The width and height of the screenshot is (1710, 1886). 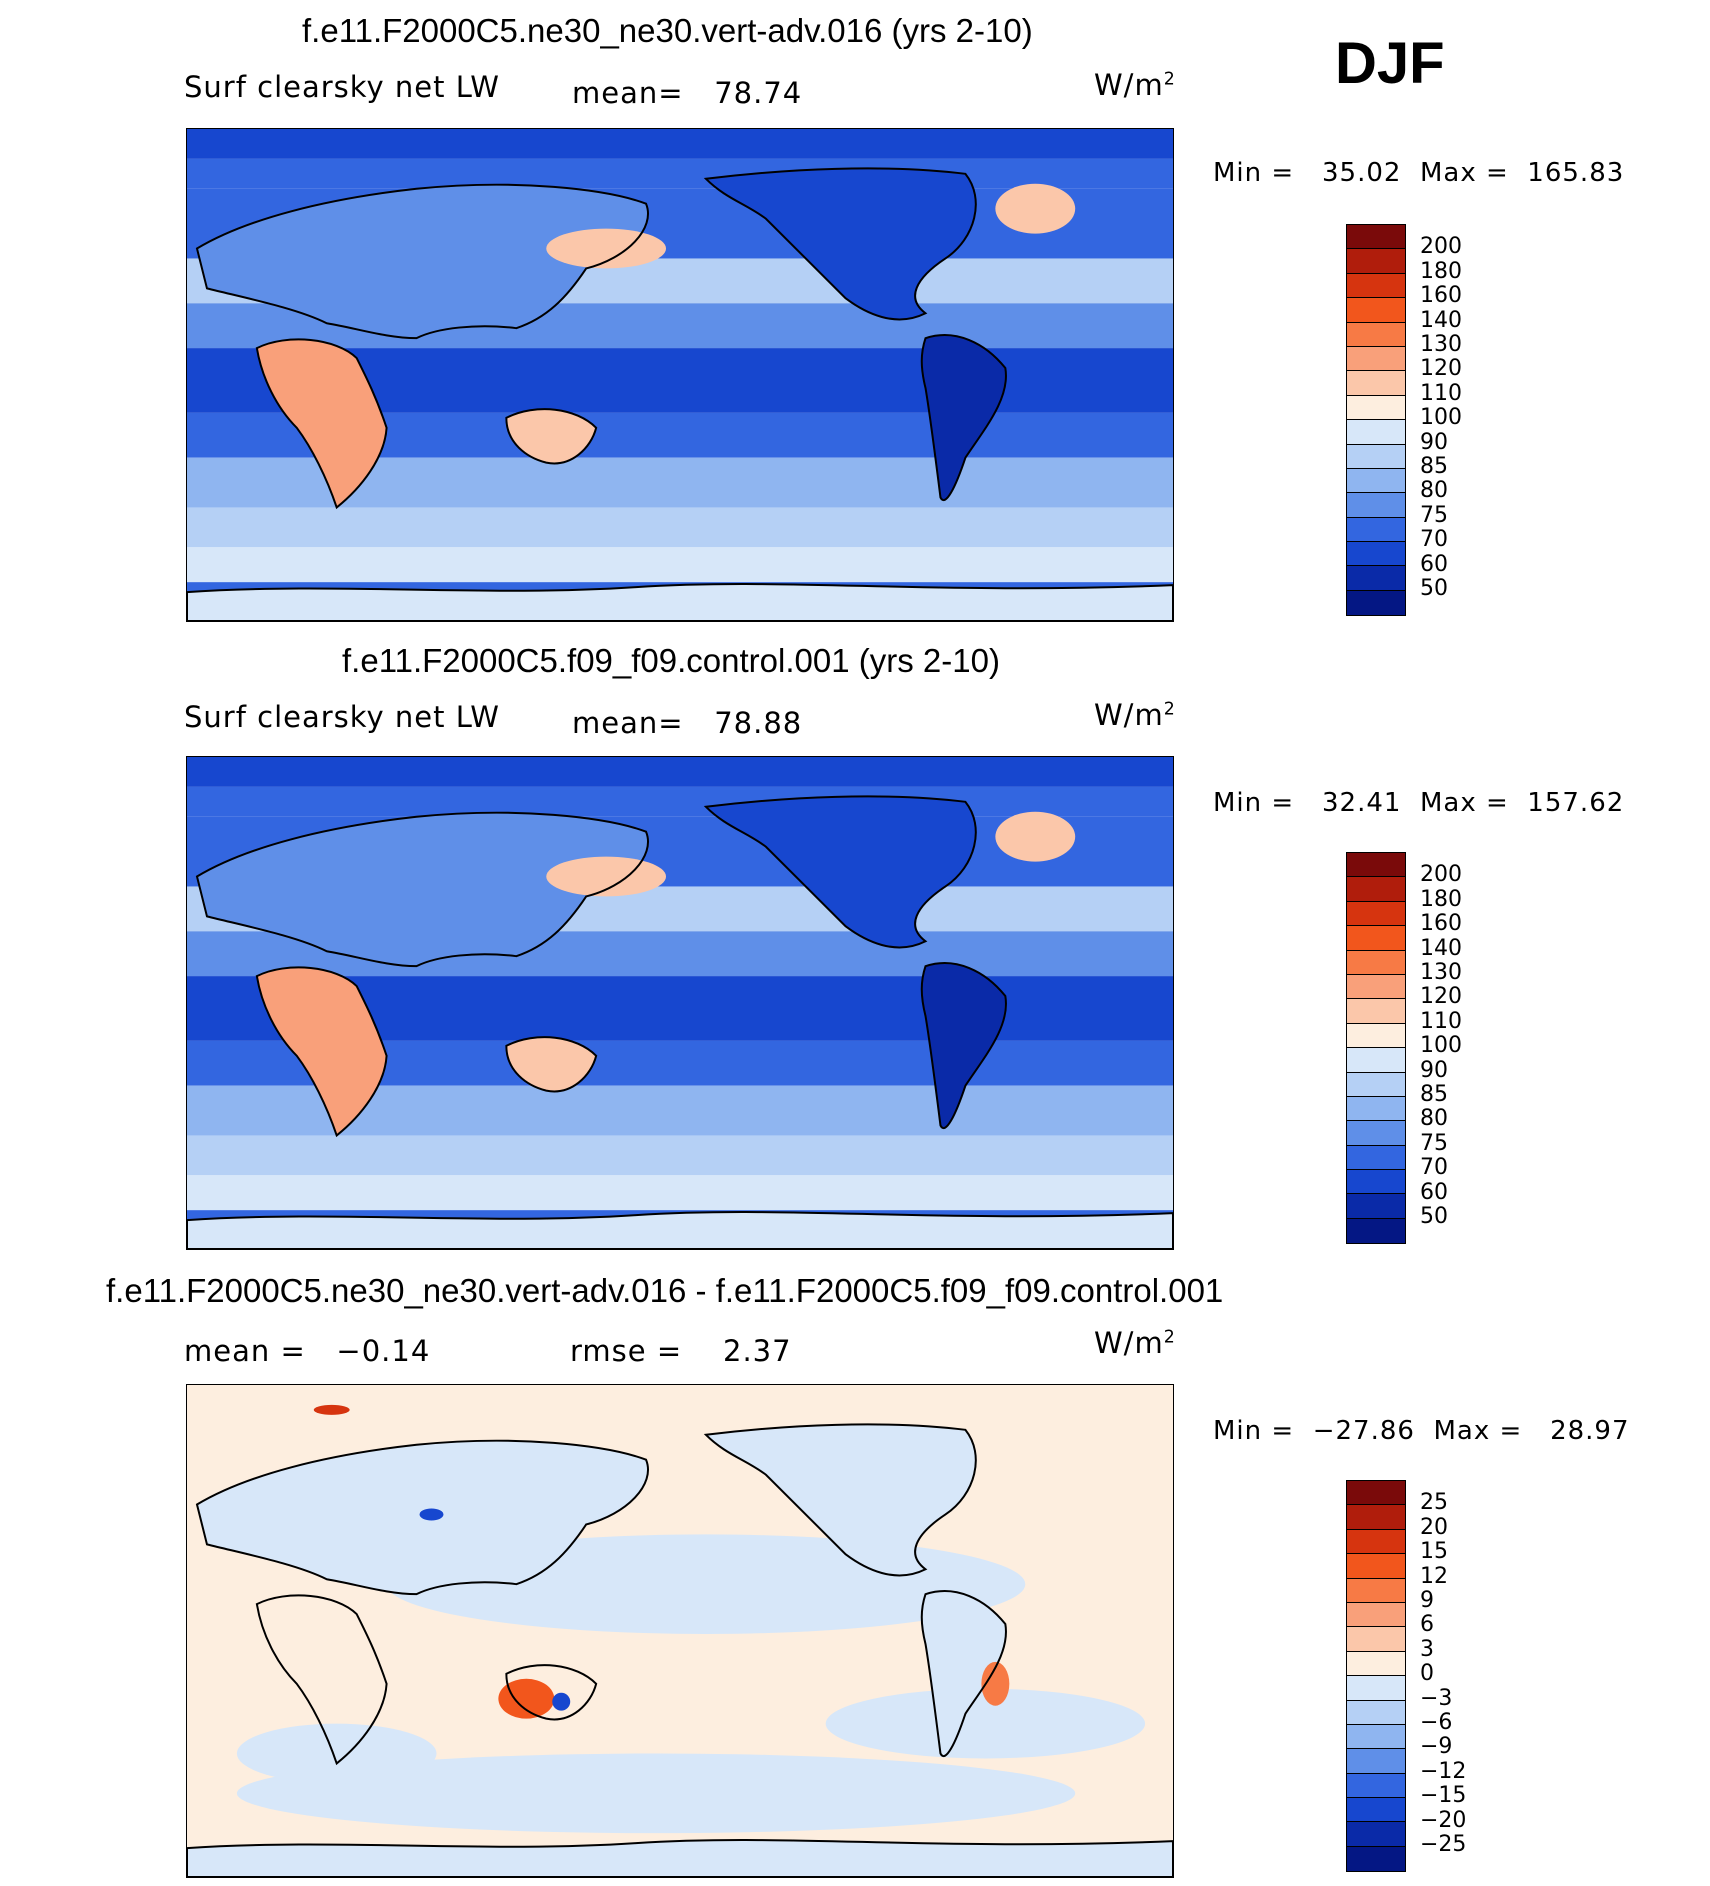 What do you see at coordinates (1135, 715) in the screenshot?
I see `panel2-units: W/m2` at bounding box center [1135, 715].